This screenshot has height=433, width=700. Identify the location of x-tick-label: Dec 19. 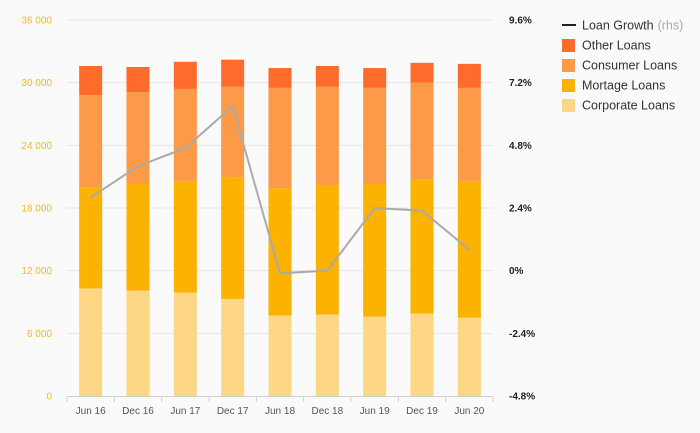
(422, 411).